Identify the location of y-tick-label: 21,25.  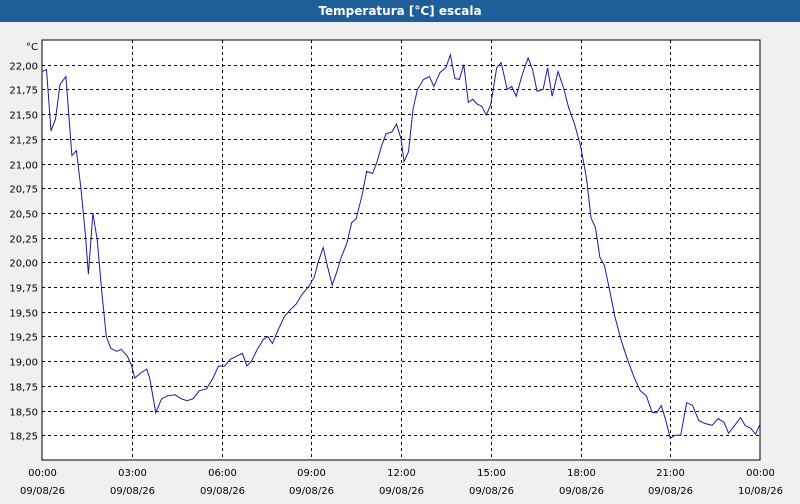
(23, 141).